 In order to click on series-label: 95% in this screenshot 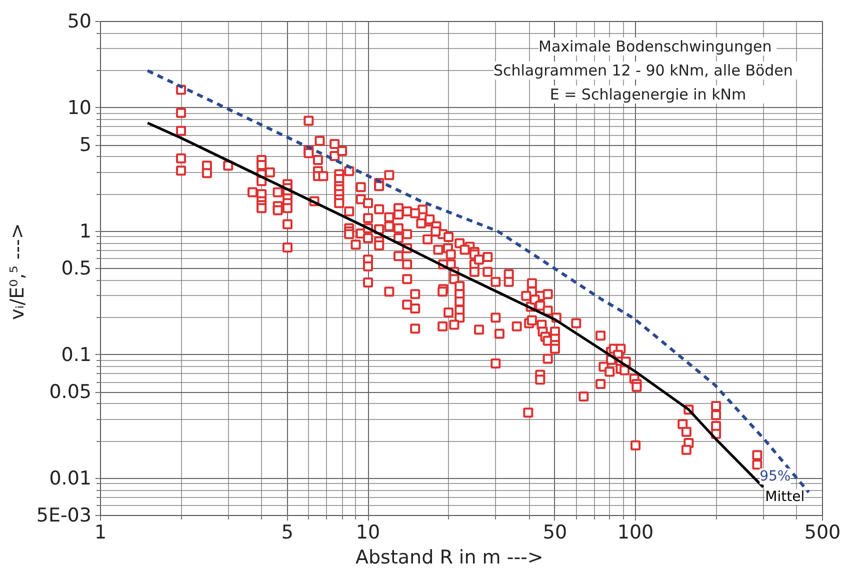, I will do `click(775, 476)`.